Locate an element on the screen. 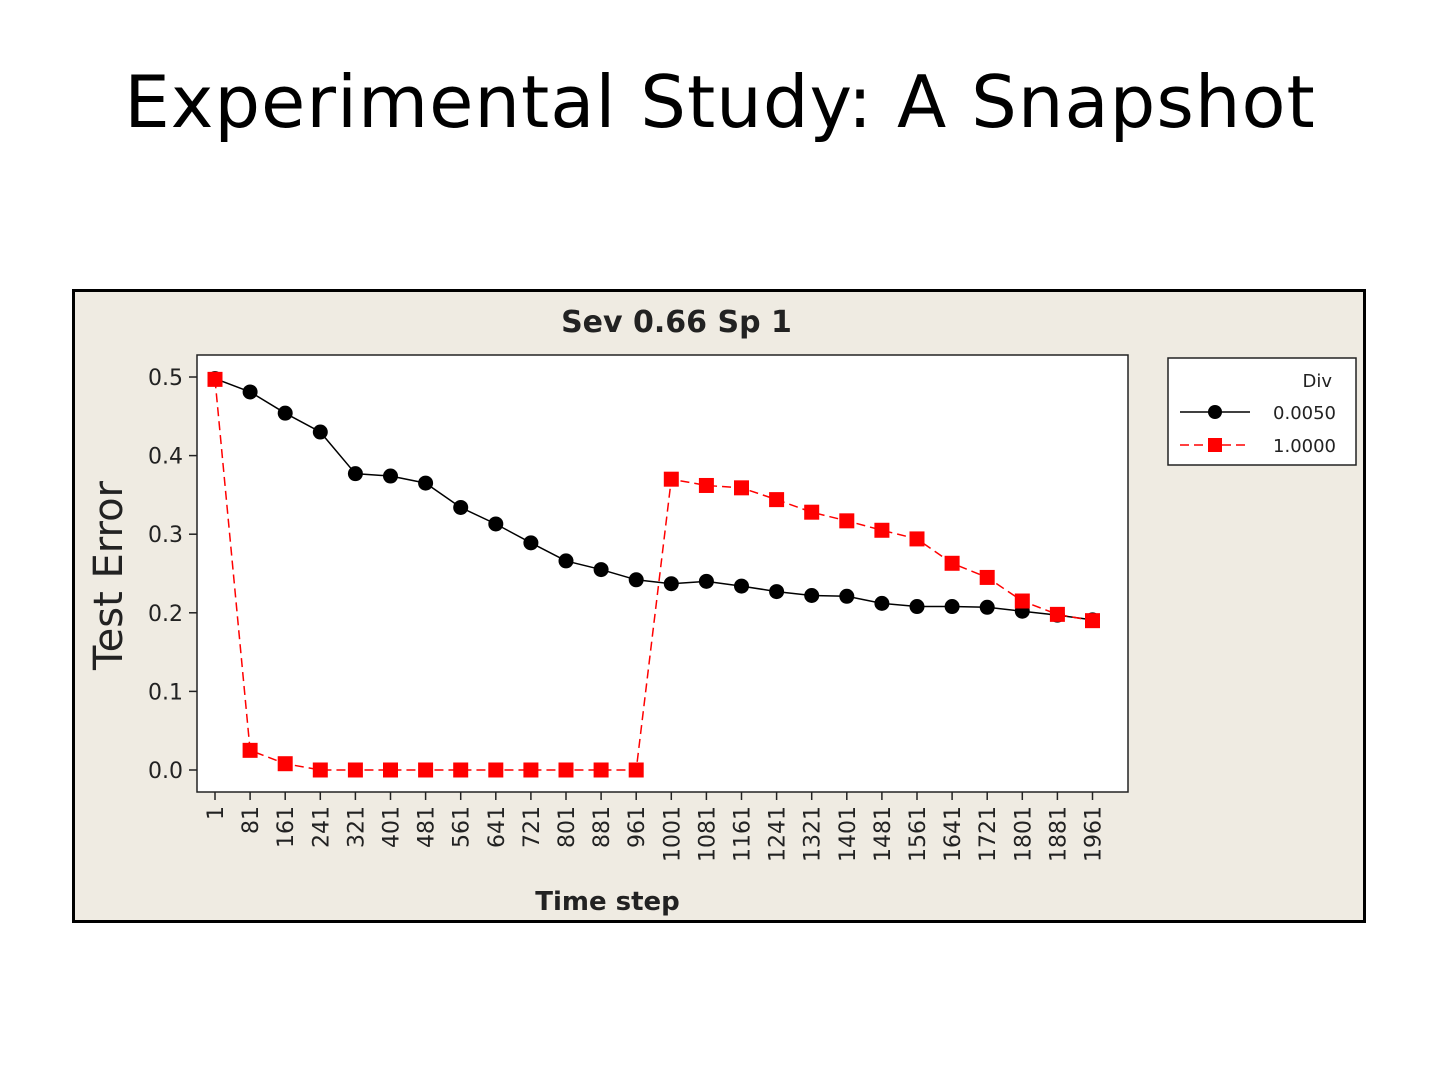 The width and height of the screenshot is (1440, 1080). x-axis-label: Time step is located at coordinates (607, 902).